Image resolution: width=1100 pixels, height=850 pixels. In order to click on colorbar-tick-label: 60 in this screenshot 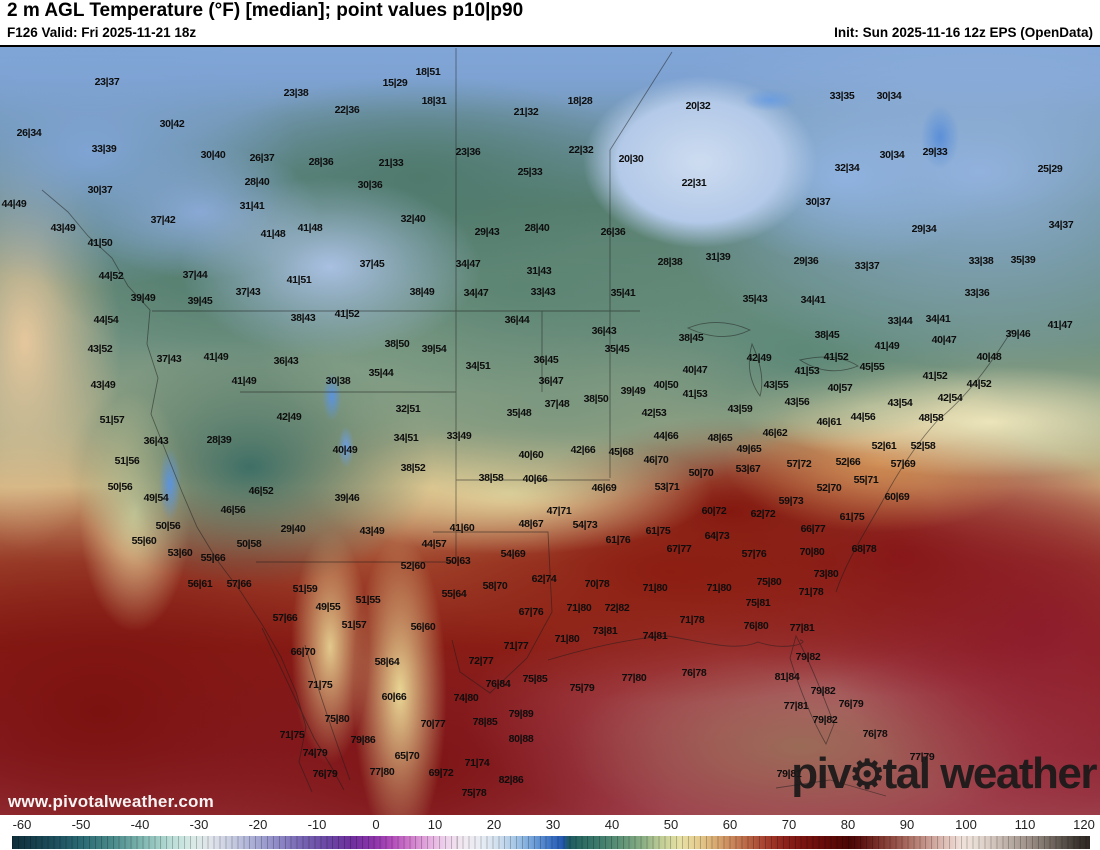, I will do `click(730, 824)`.